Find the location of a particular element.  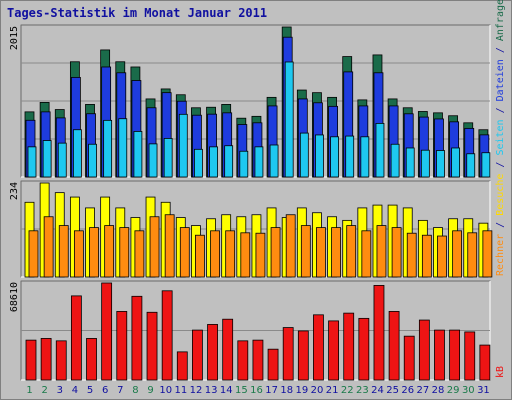

legend-kb: kB is located at coordinates (500, 372).